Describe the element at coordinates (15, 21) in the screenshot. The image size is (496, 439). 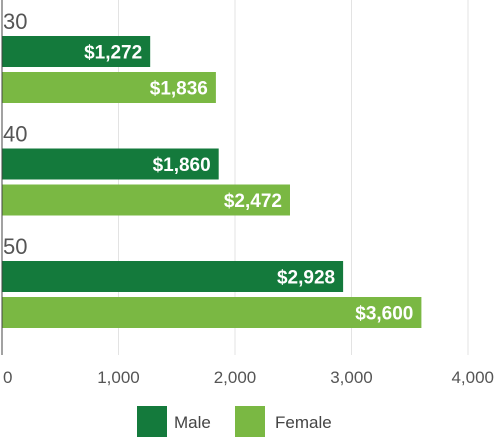
I see `category-label: 30` at that location.